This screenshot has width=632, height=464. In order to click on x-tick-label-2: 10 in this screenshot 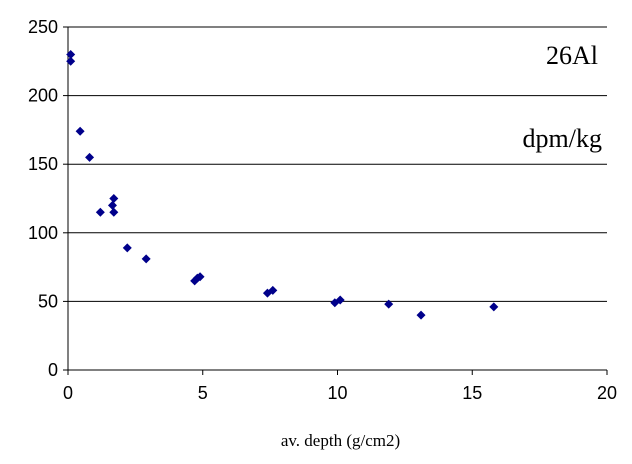, I will do `click(337, 393)`.